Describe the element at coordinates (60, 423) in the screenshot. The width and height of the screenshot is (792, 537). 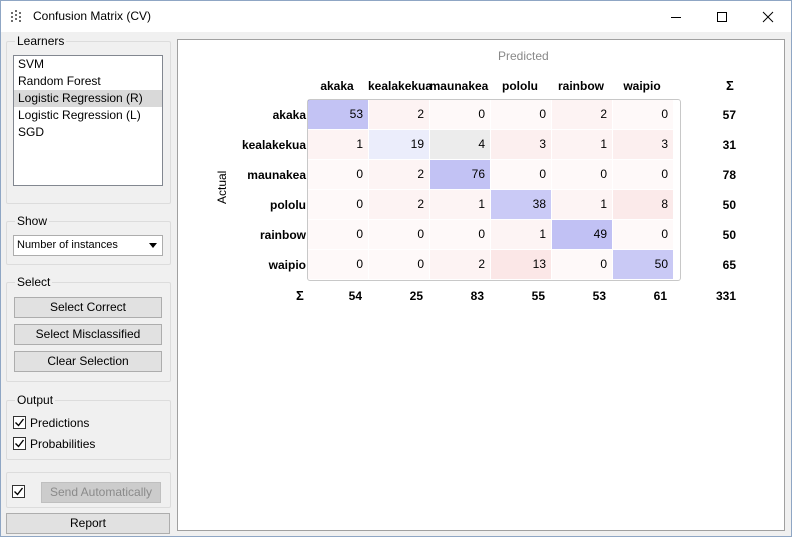
I see `predictions-label: Predictions` at that location.